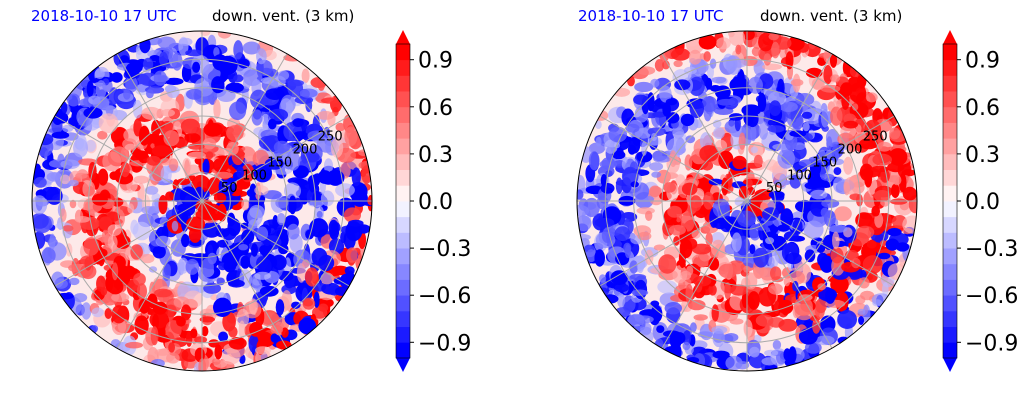  Describe the element at coordinates (980, 201) in the screenshot. I see `panel-2-colorbar: 0.9 0.6 0.3 0.0 −0.3 −0.6 −0.9` at that location.